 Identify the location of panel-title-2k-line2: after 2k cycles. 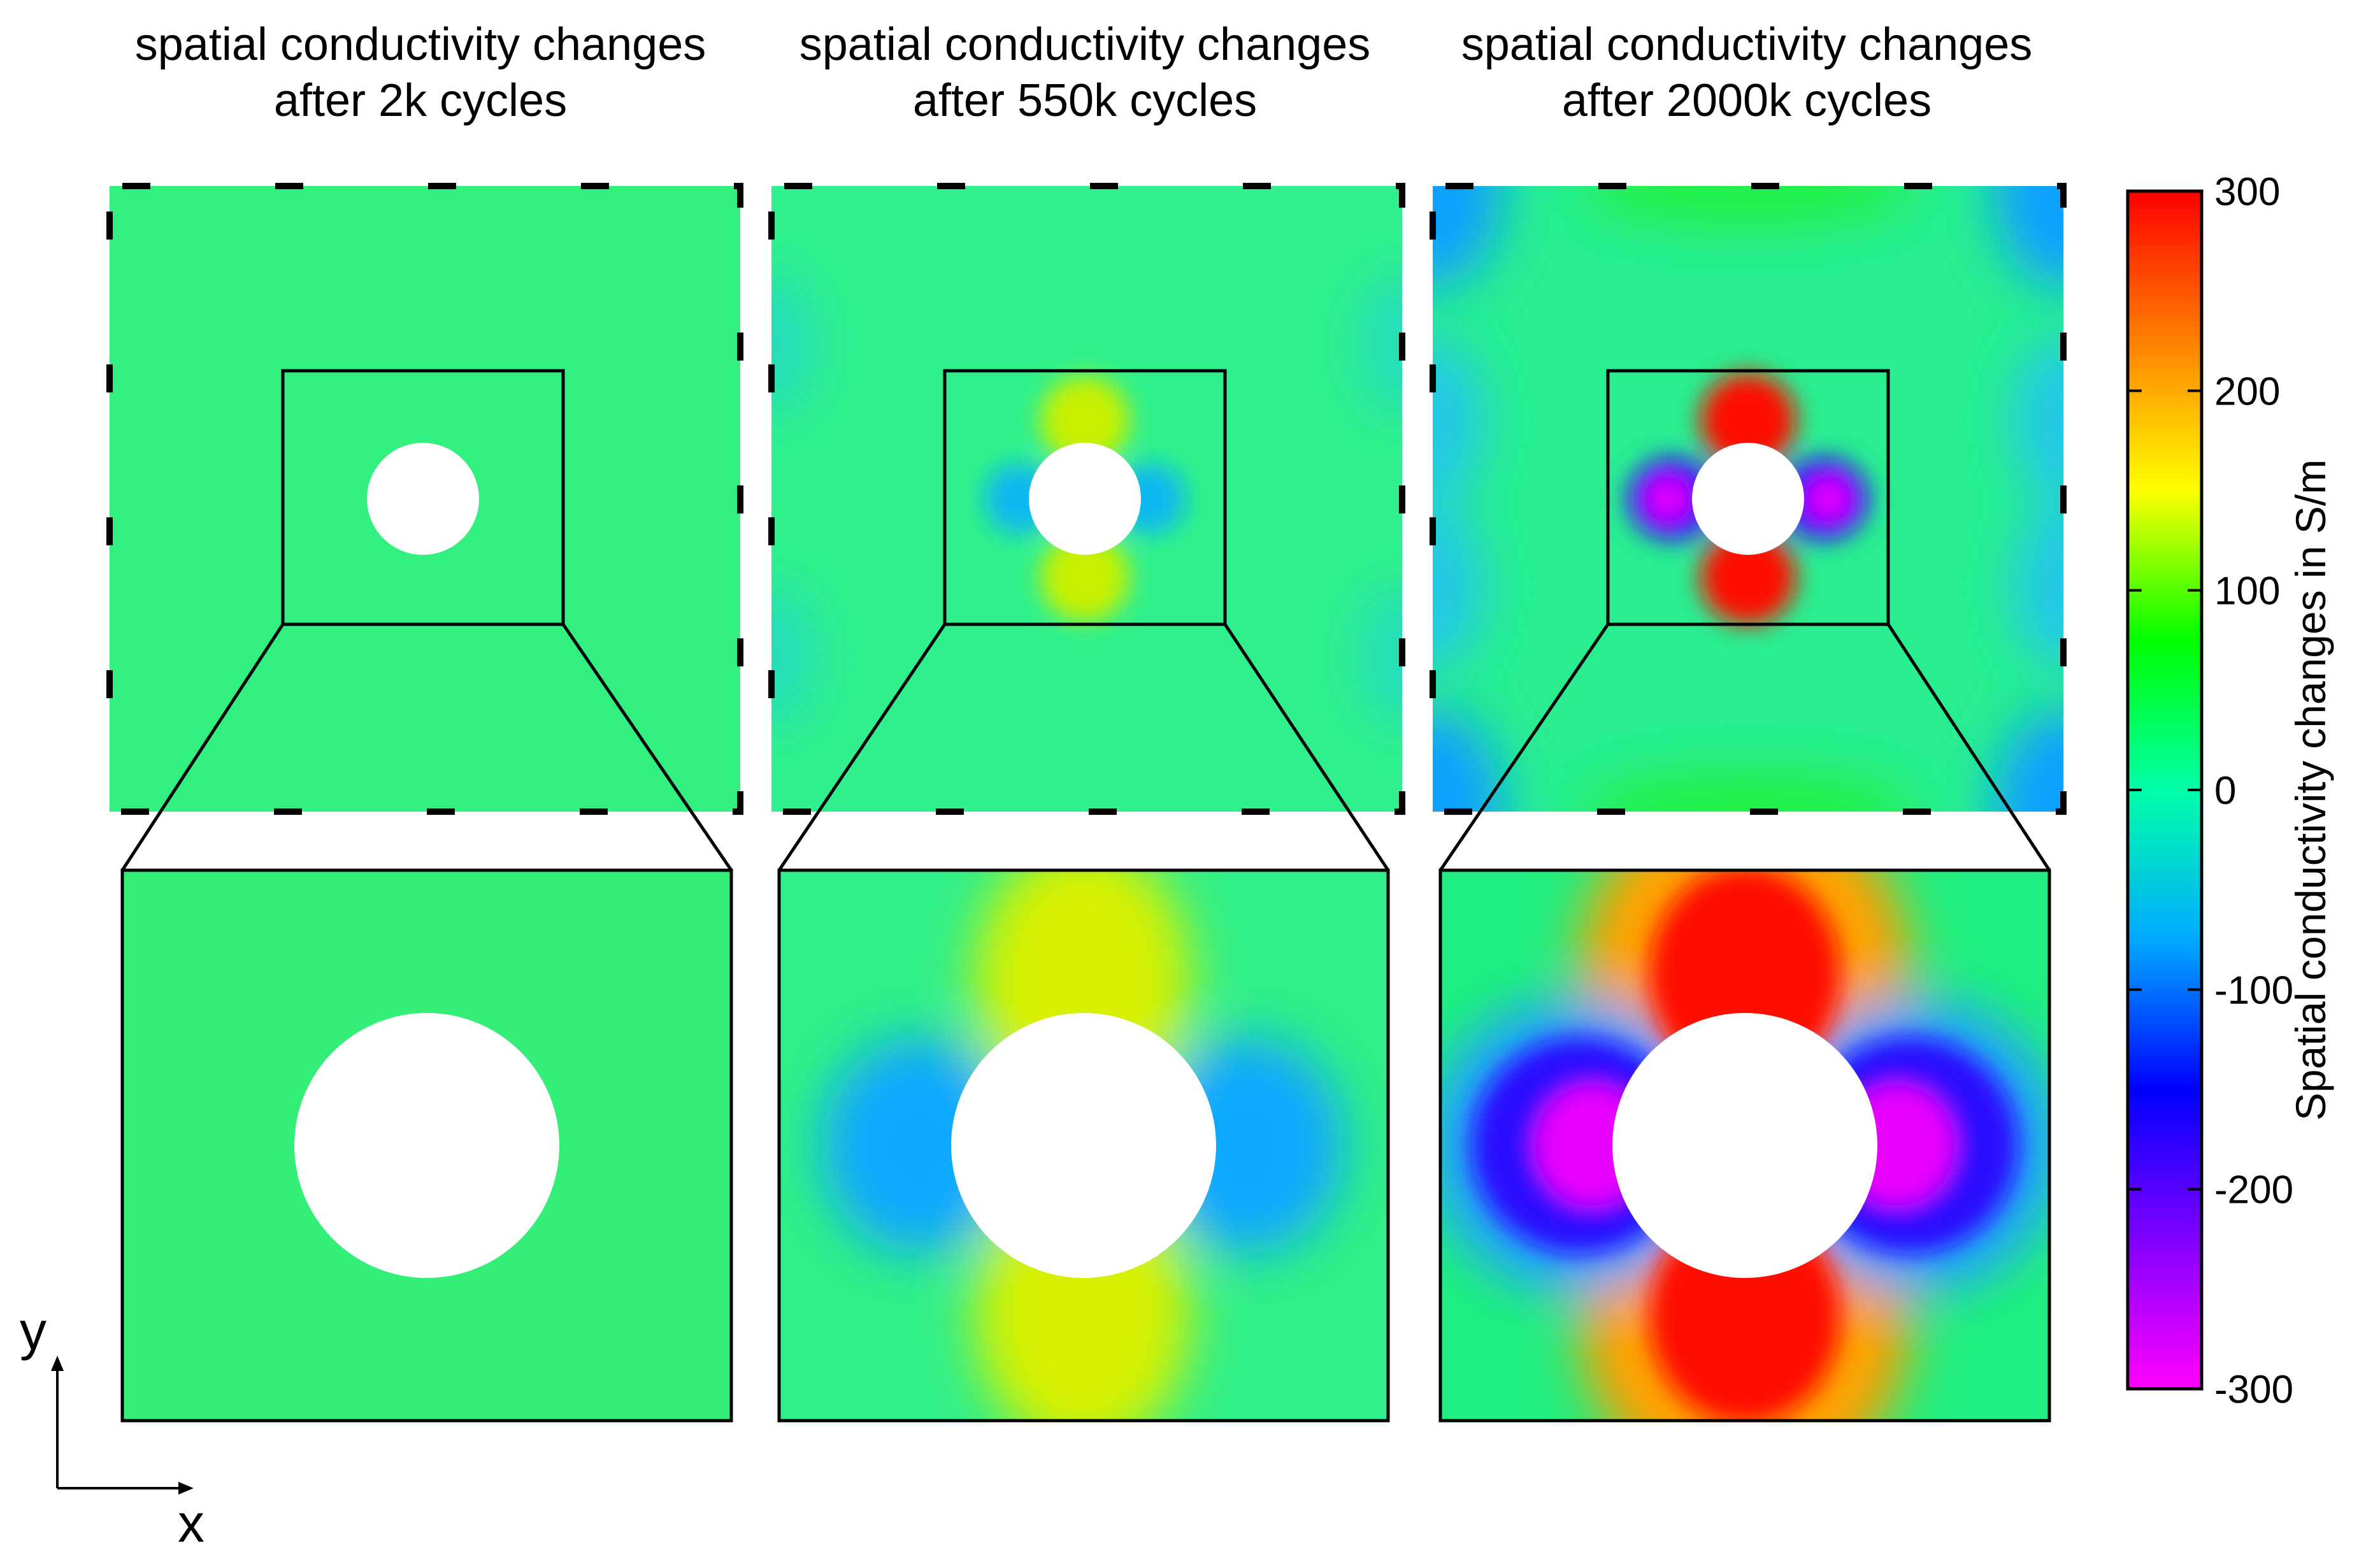
(420, 100).